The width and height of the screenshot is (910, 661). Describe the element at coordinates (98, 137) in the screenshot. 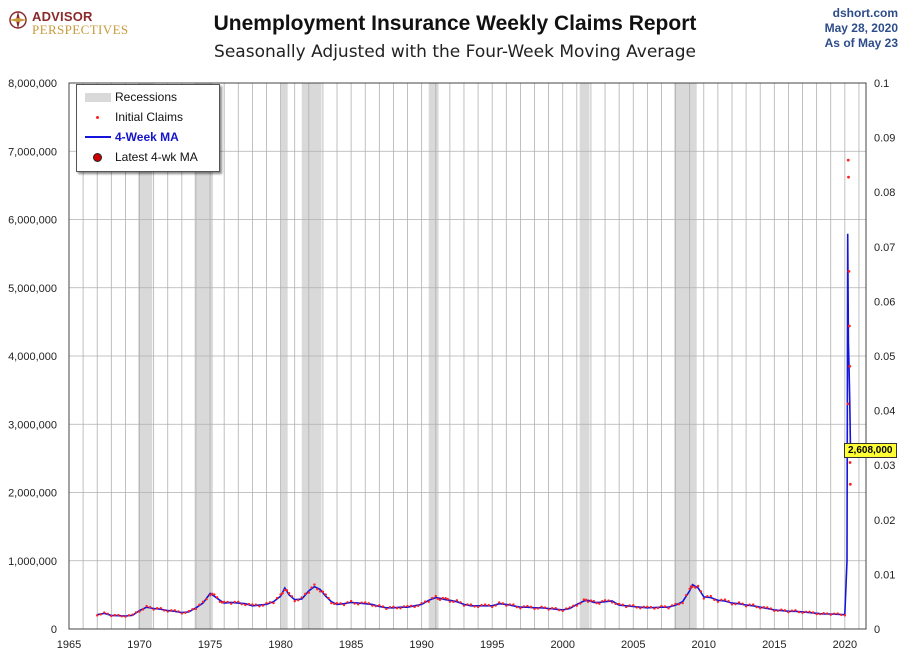

I see `ma-line-swatch` at that location.